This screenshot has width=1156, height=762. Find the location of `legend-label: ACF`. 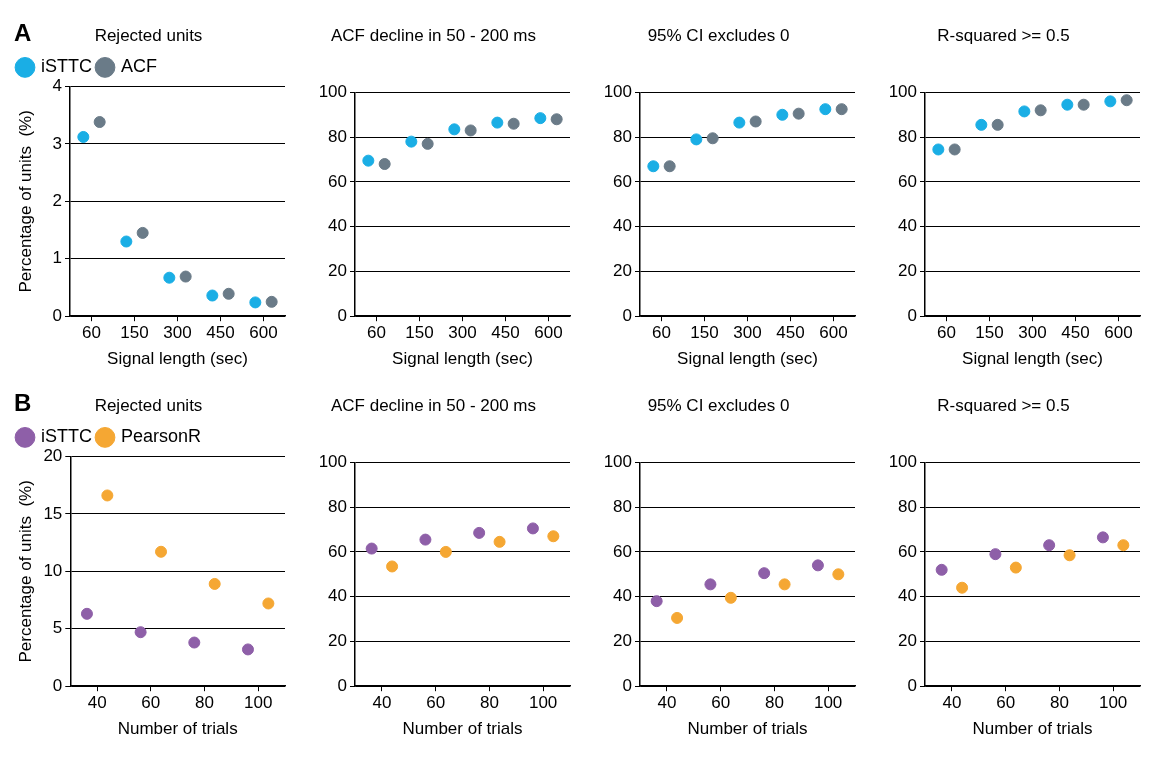

legend-label: ACF is located at coordinates (138, 66).